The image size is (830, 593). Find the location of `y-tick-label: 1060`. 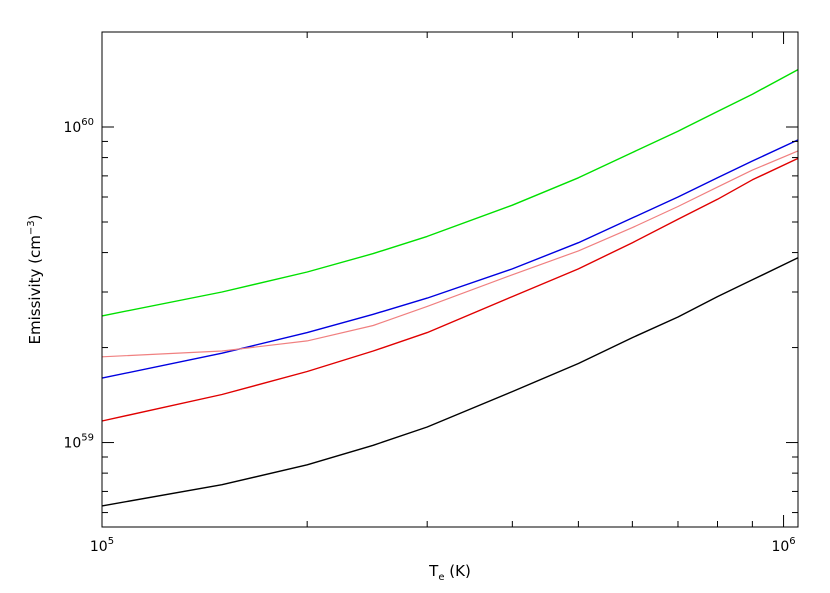

y-tick-label: 1060 is located at coordinates (78, 126).